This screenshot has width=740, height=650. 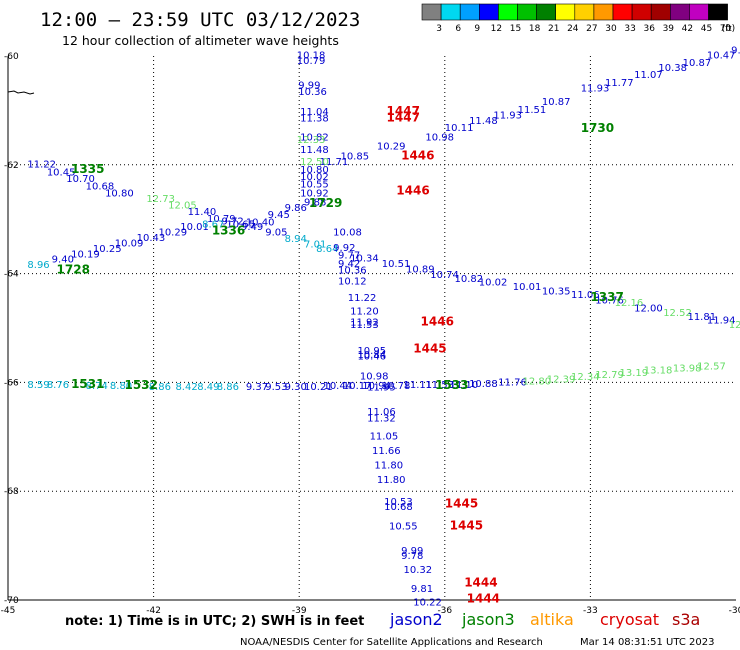 What do you see at coordinates (11, 383) in the screenshot?
I see `y-tick-label: -66` at bounding box center [11, 383].